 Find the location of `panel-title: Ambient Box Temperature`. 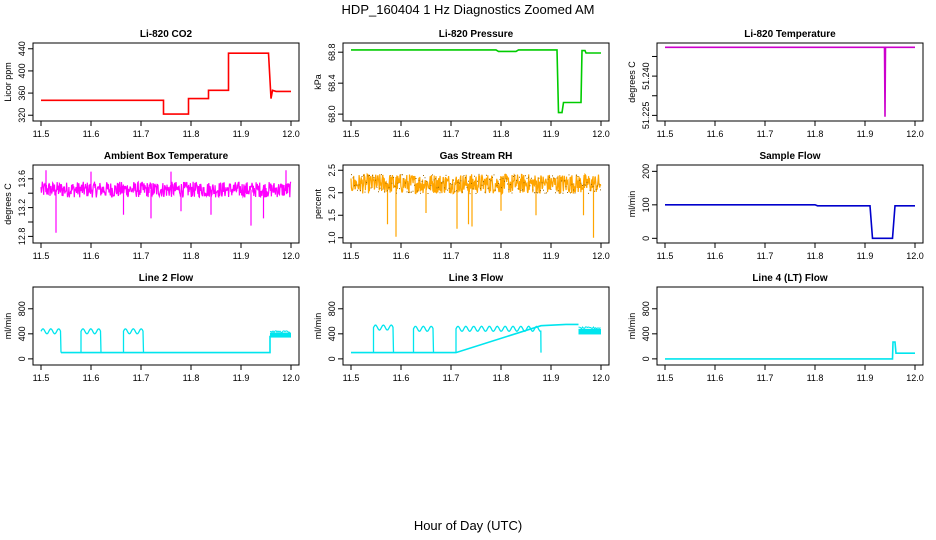

panel-title: Ambient Box Temperature is located at coordinates (166, 156).